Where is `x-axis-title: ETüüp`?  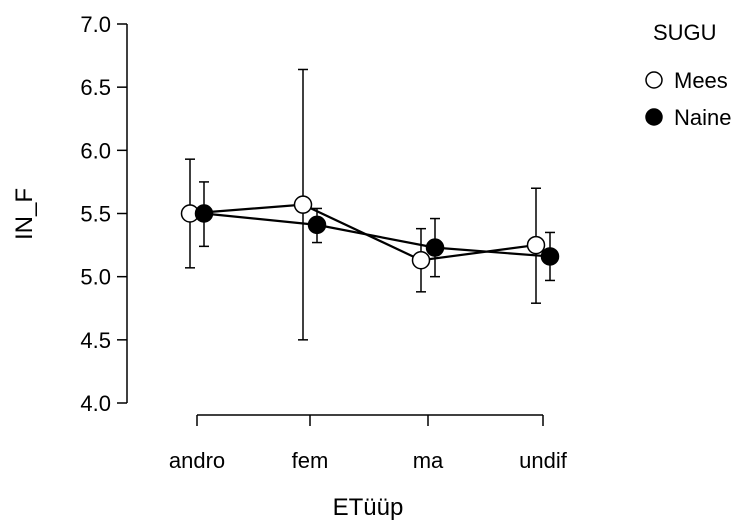 x-axis-title: ETüüp is located at coordinates (368, 507).